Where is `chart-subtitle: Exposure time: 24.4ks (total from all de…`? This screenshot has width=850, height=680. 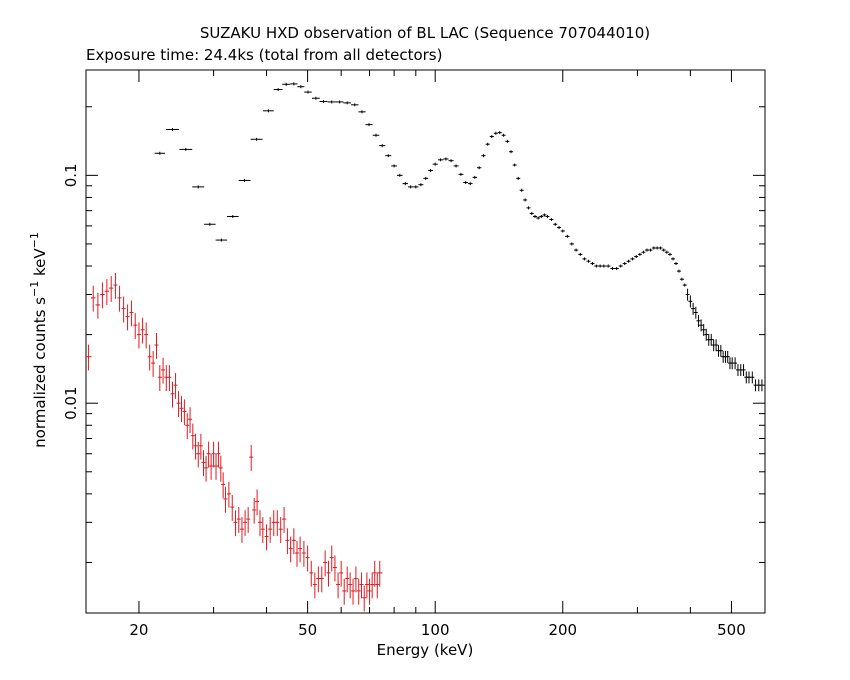
chart-subtitle: Exposure time: 24.4ks (total from all de… is located at coordinates (264, 55).